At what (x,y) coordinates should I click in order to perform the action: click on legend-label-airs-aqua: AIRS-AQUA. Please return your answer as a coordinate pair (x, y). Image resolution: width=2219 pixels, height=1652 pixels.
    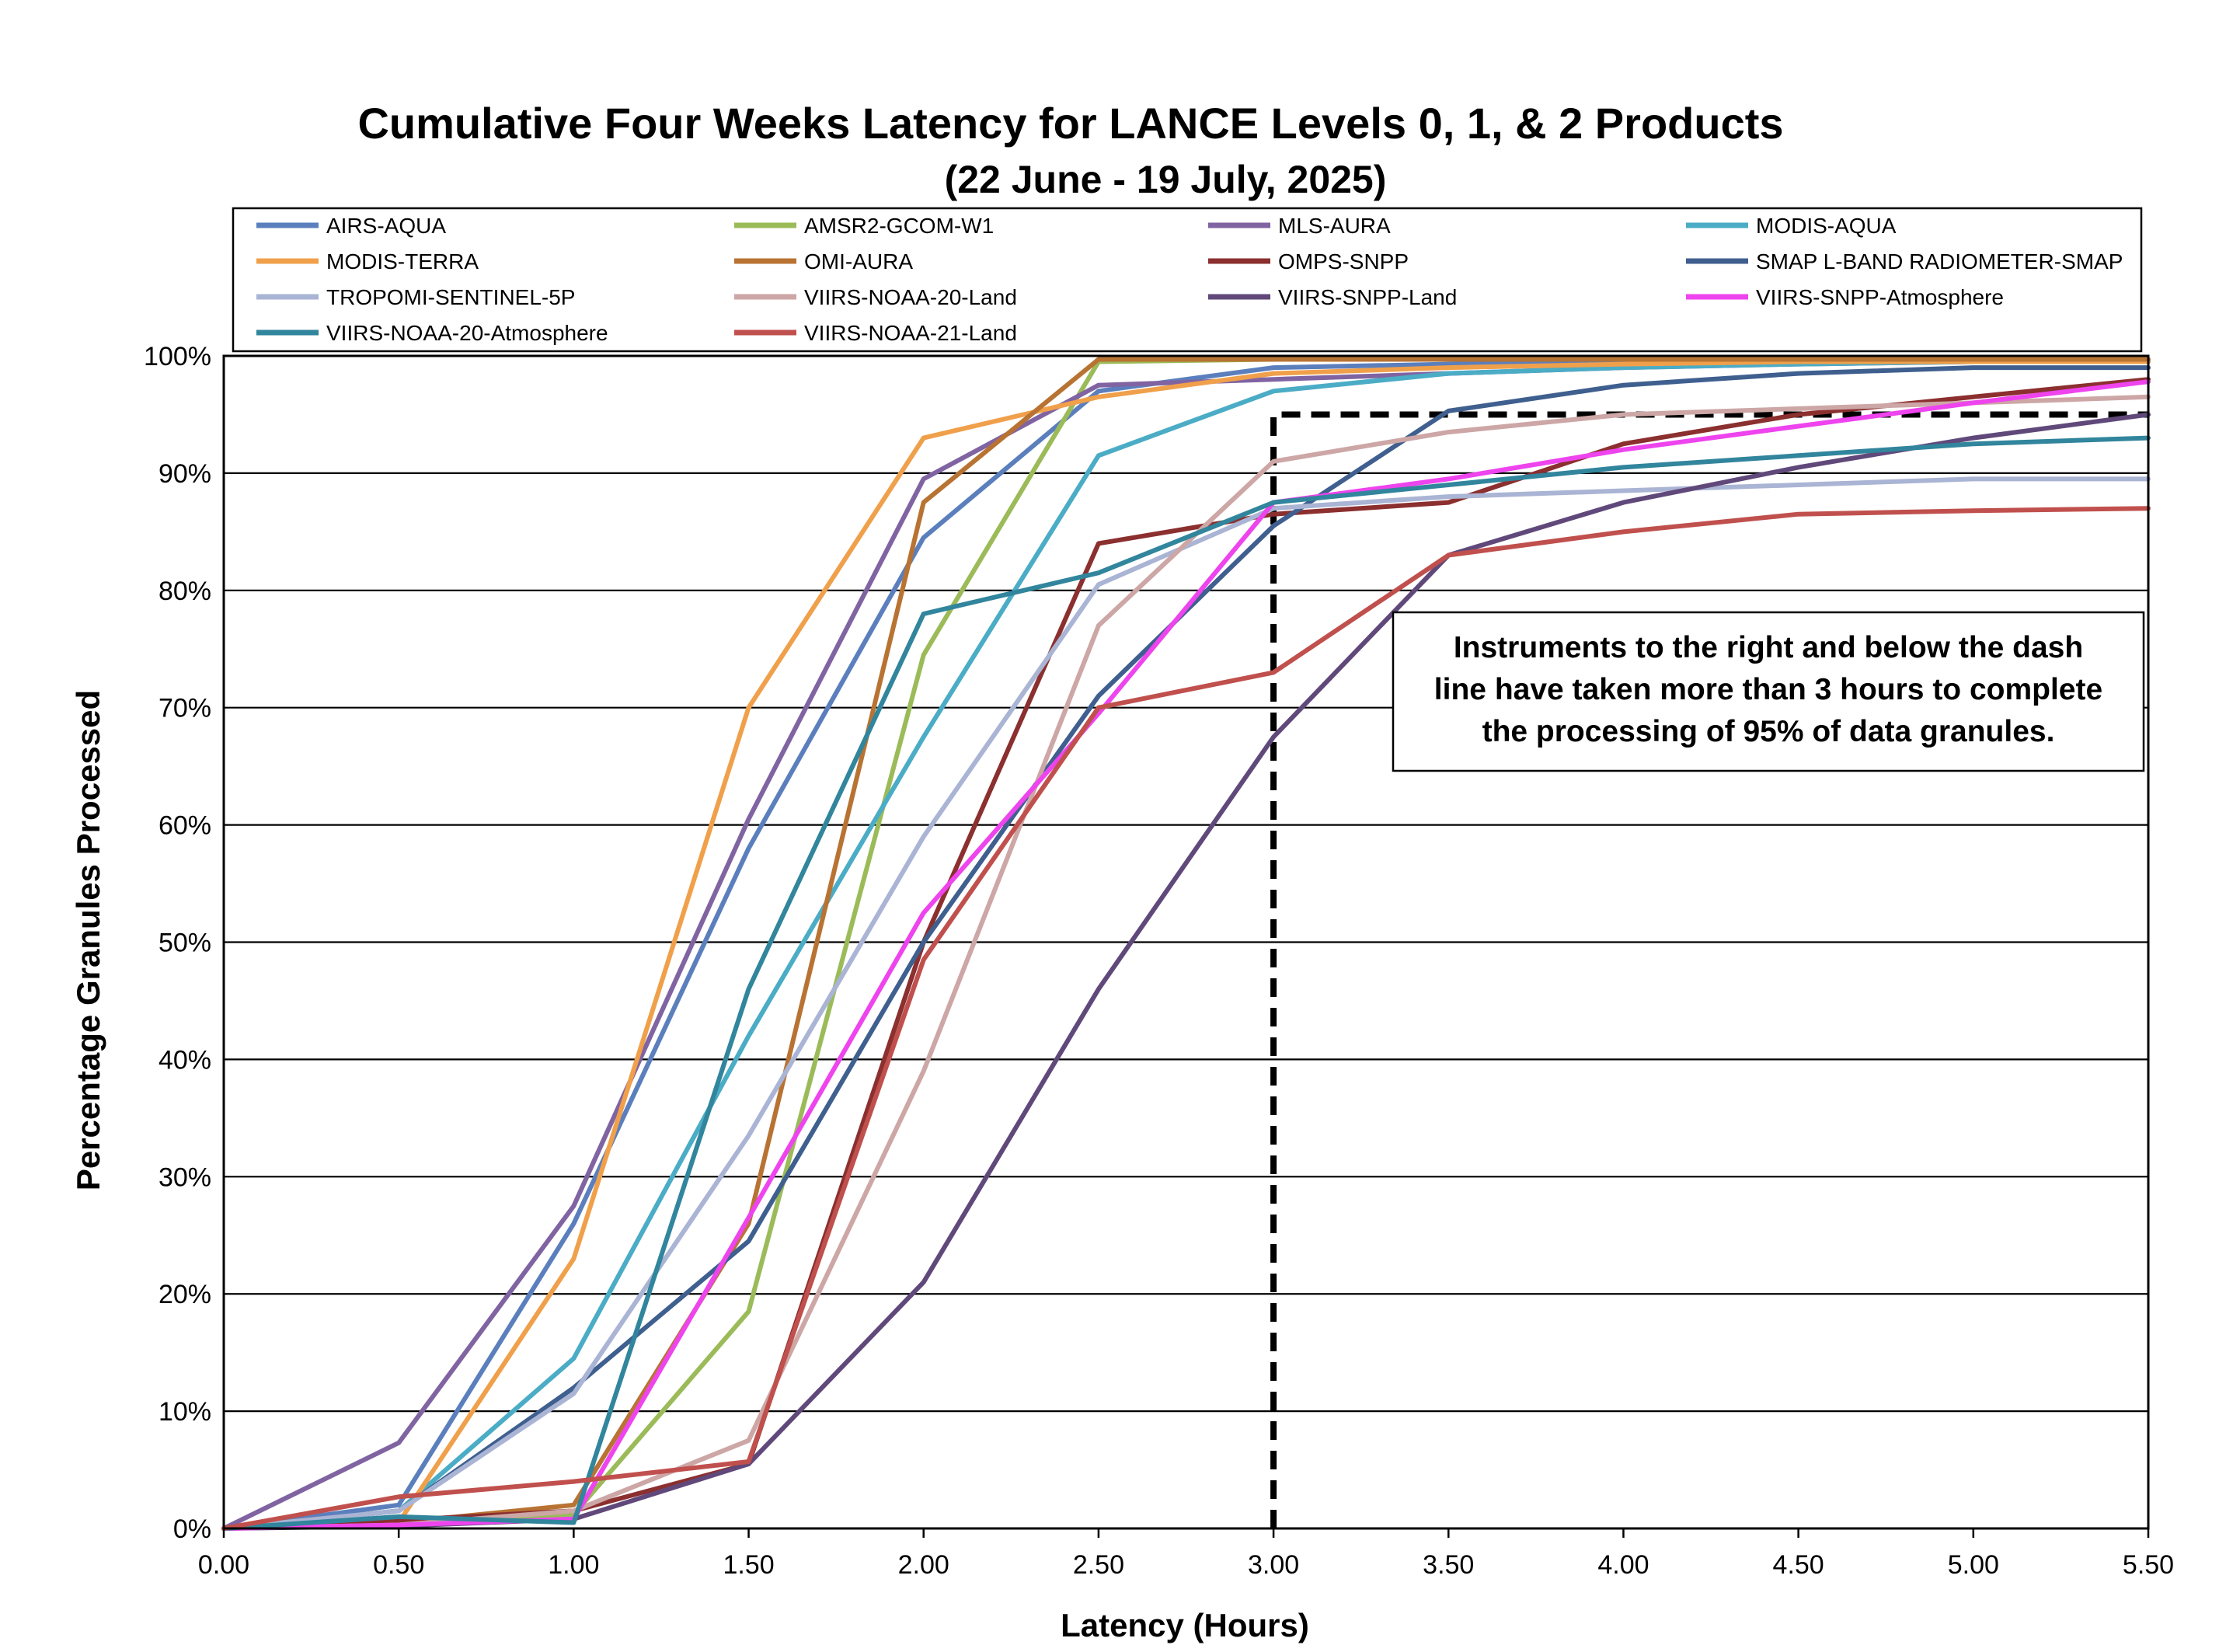
    Looking at the image, I should click on (386, 226).